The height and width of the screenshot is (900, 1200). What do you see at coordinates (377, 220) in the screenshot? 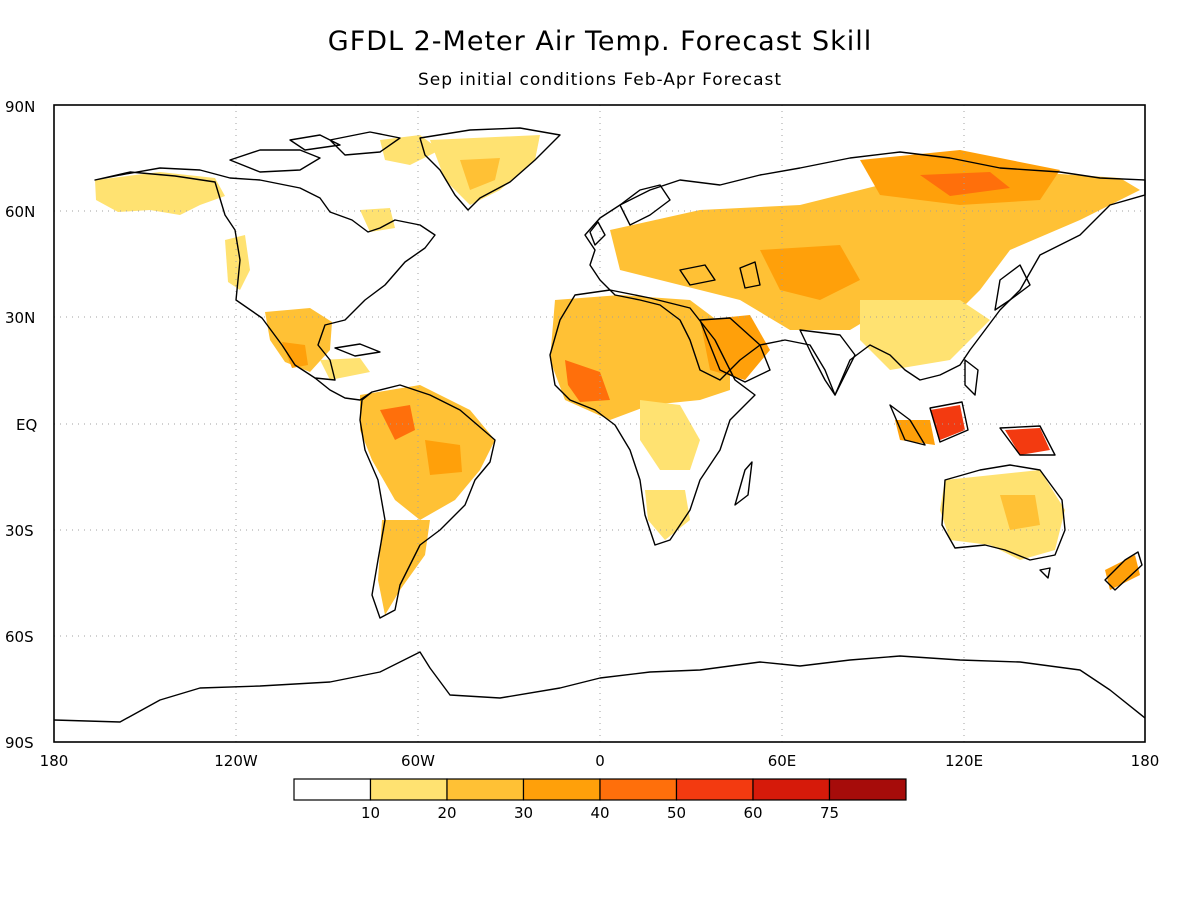
I see `skill-patch-canada-east` at bounding box center [377, 220].